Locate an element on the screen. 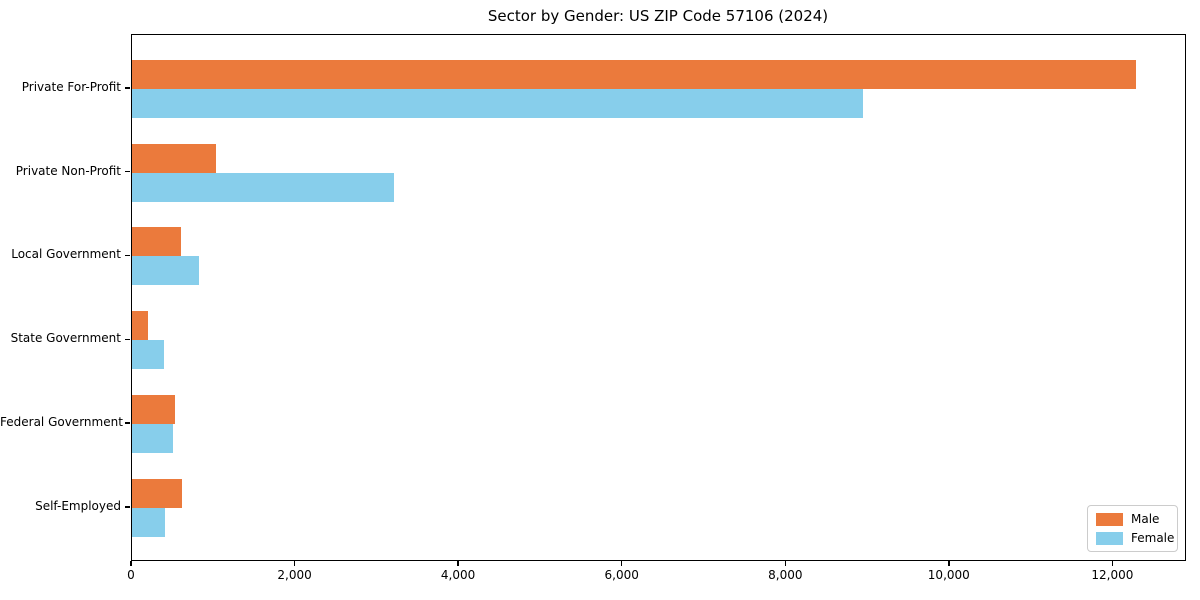 The width and height of the screenshot is (1200, 600). y-tick-label: Private For-Profit is located at coordinates (71, 86).